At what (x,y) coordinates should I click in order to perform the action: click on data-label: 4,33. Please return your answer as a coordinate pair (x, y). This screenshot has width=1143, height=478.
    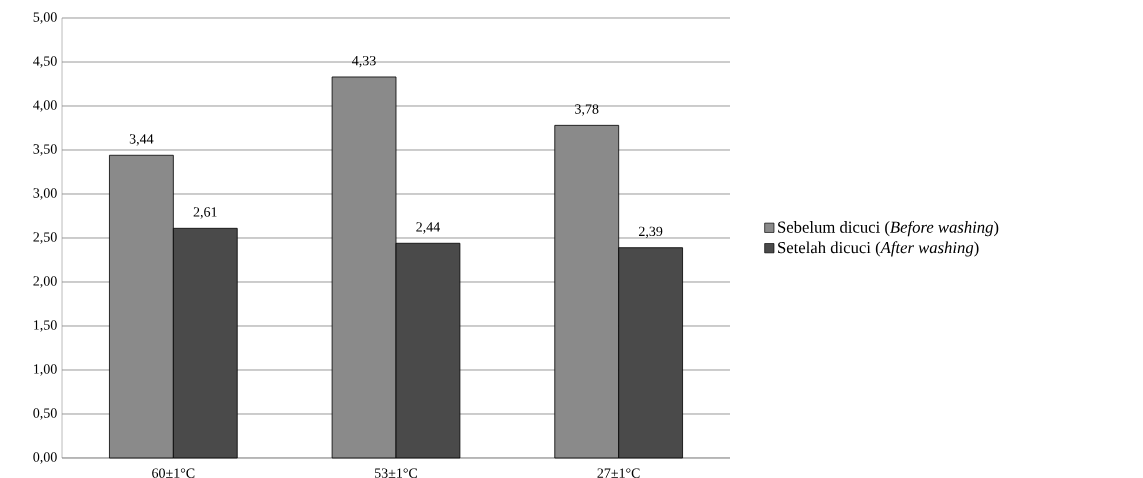
    Looking at the image, I should click on (364, 61).